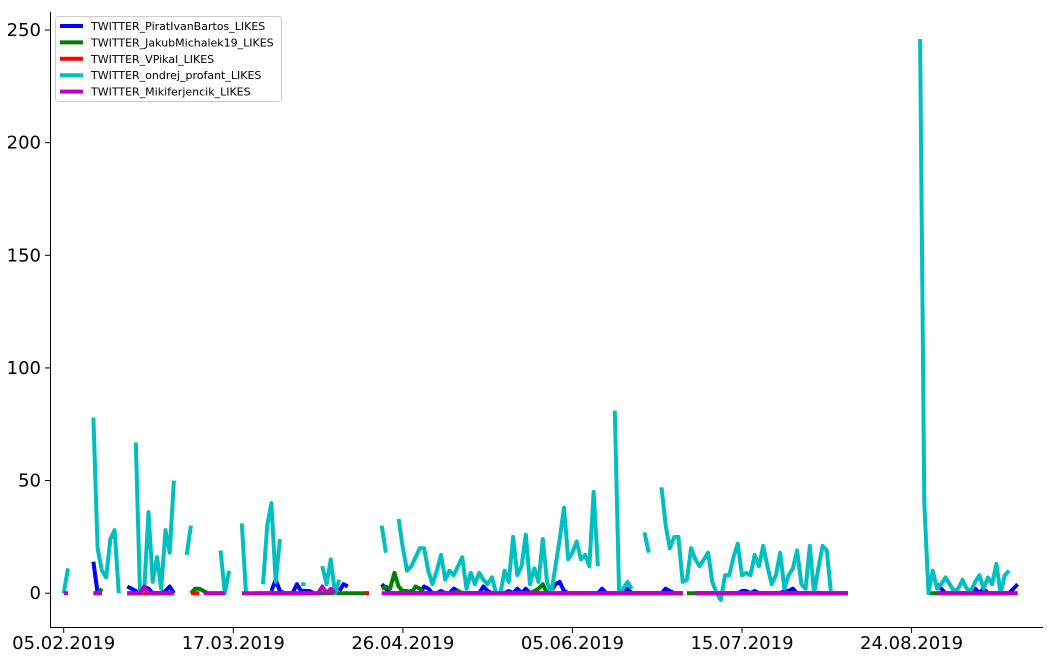  What do you see at coordinates (63, 643) in the screenshot?
I see `x-tick-label: 05.02.2019` at bounding box center [63, 643].